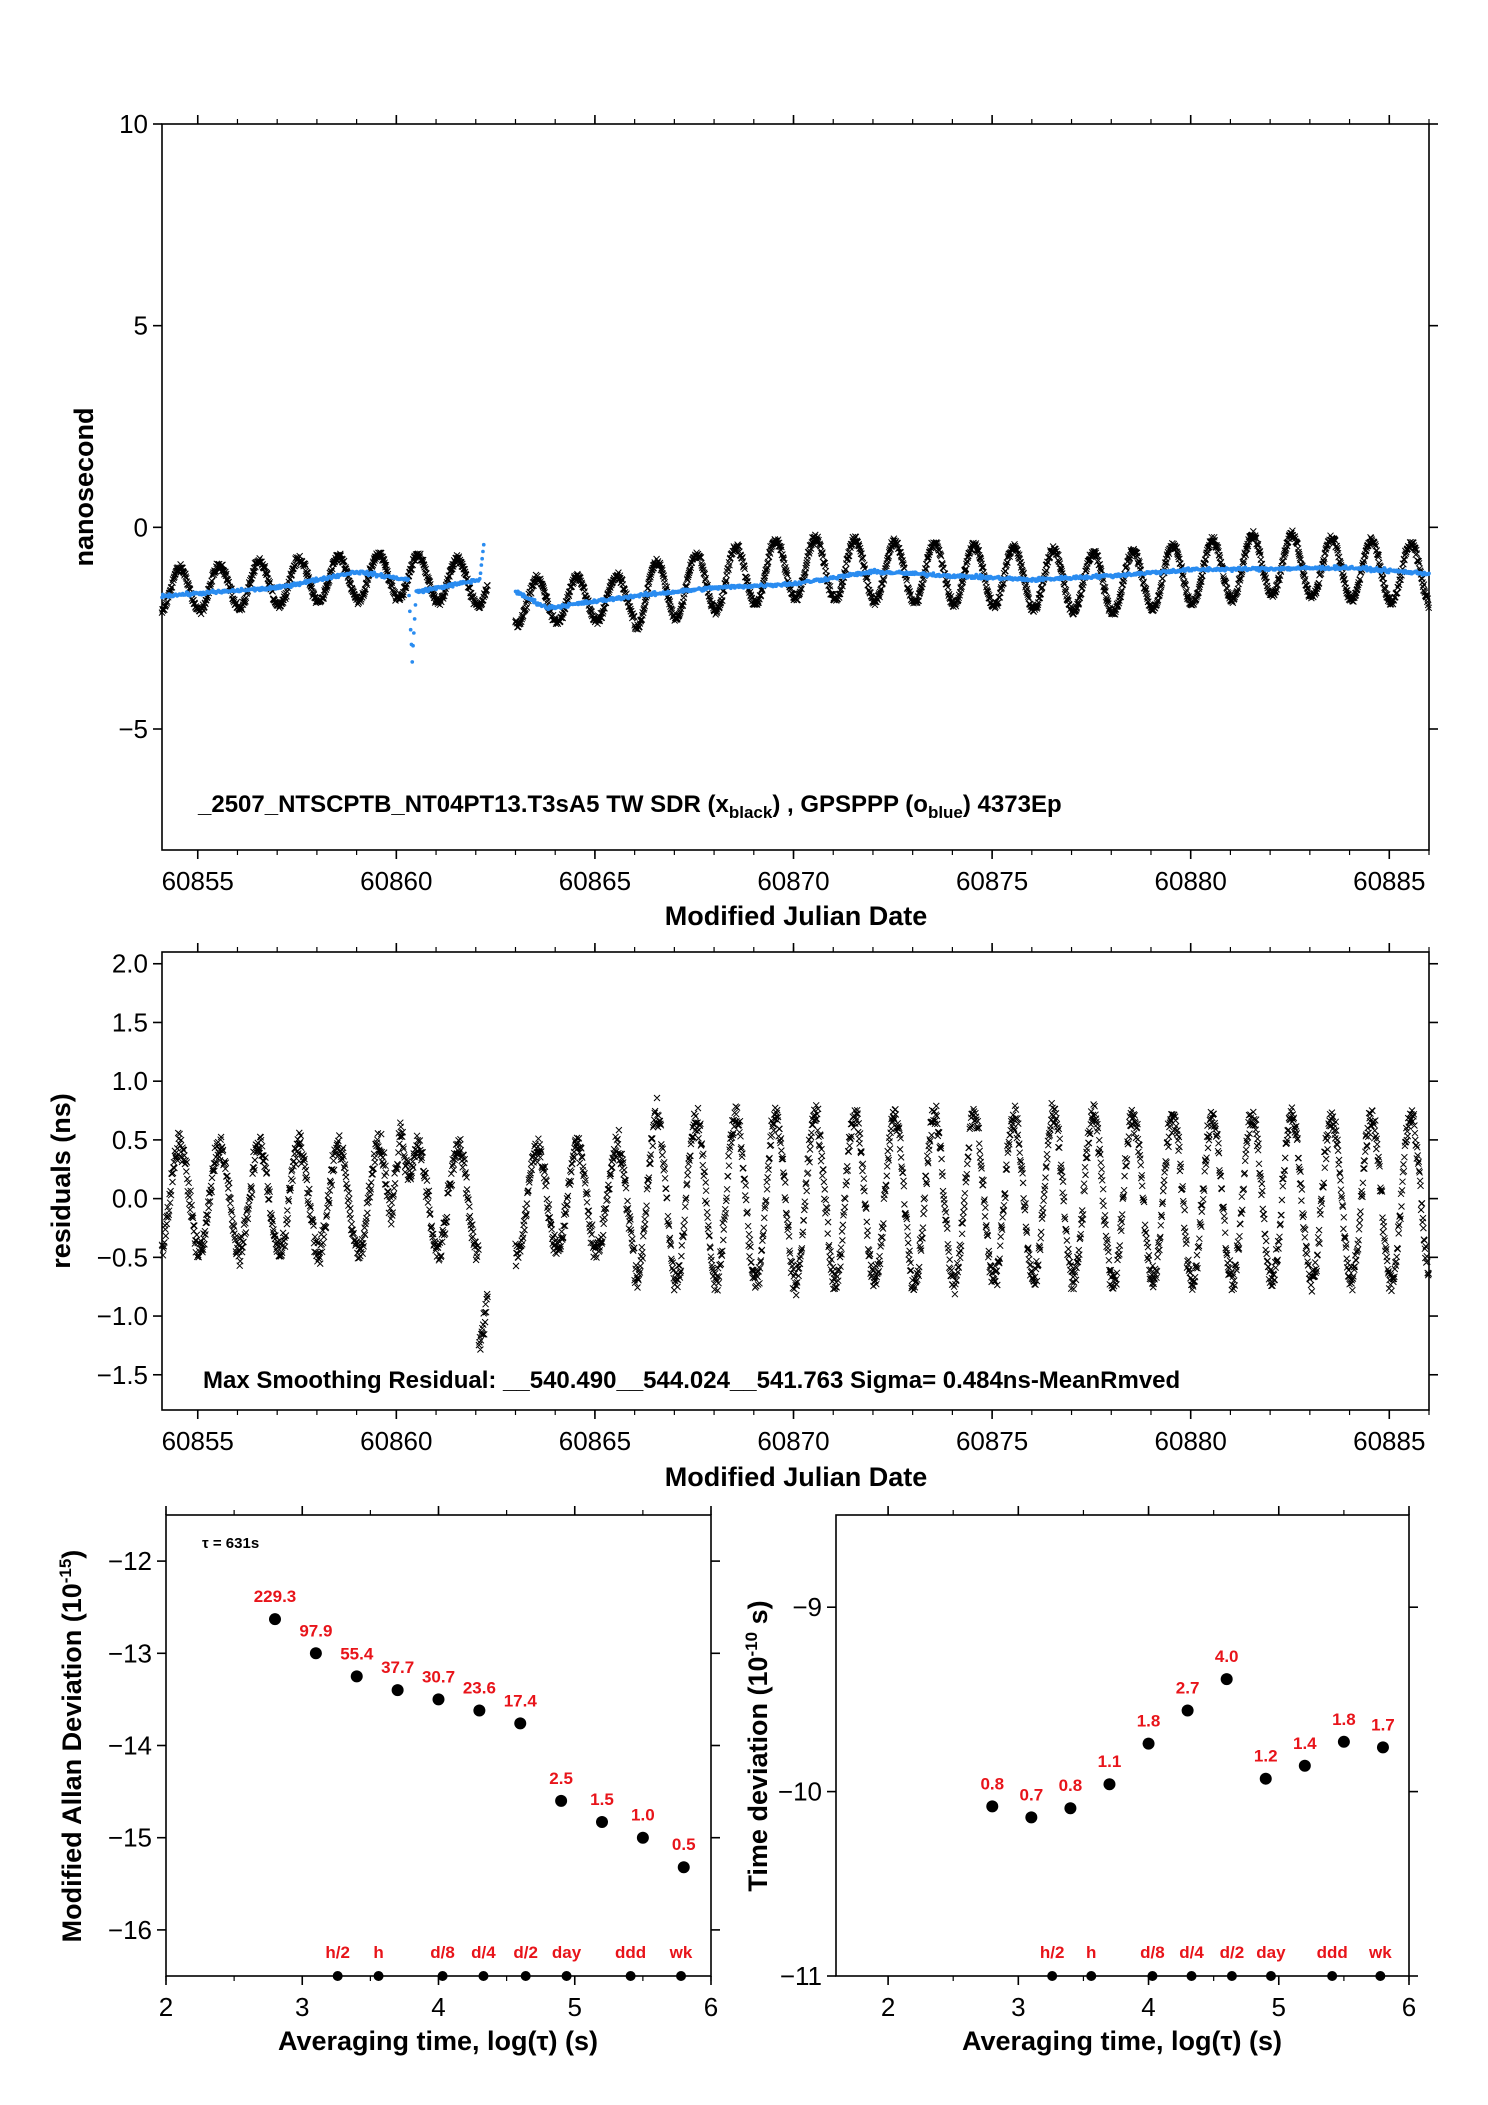 The image size is (1488, 2105). I want to click on y-tick-label: 2.0, so click(130, 964).